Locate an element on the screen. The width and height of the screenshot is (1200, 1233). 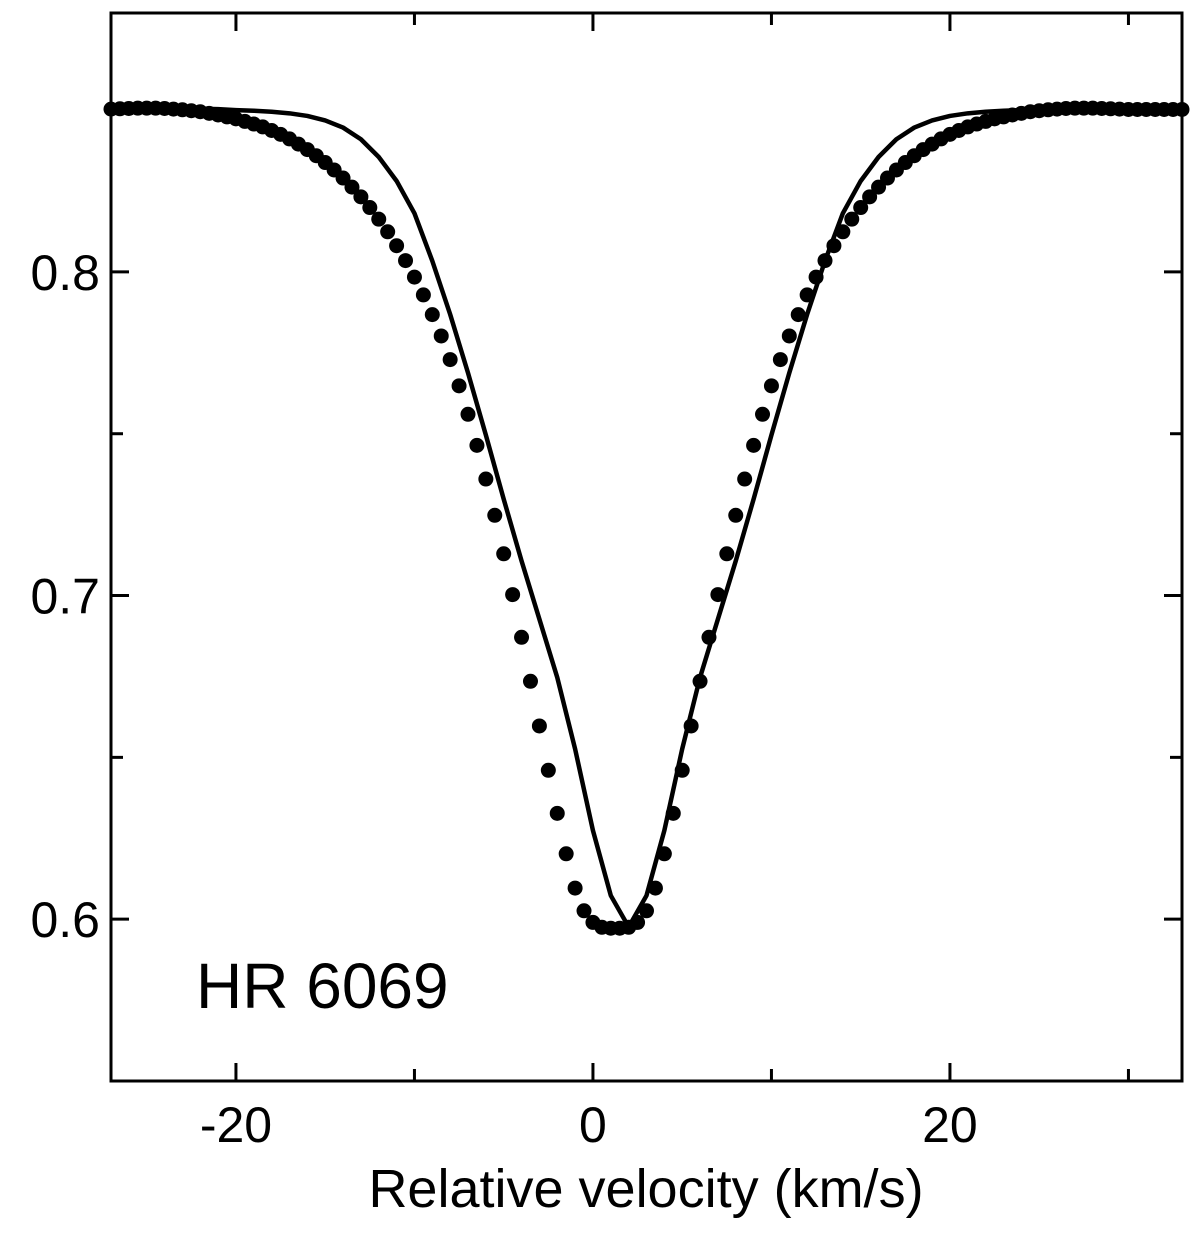
x-tick-label: -20 is located at coordinates (236, 1125).